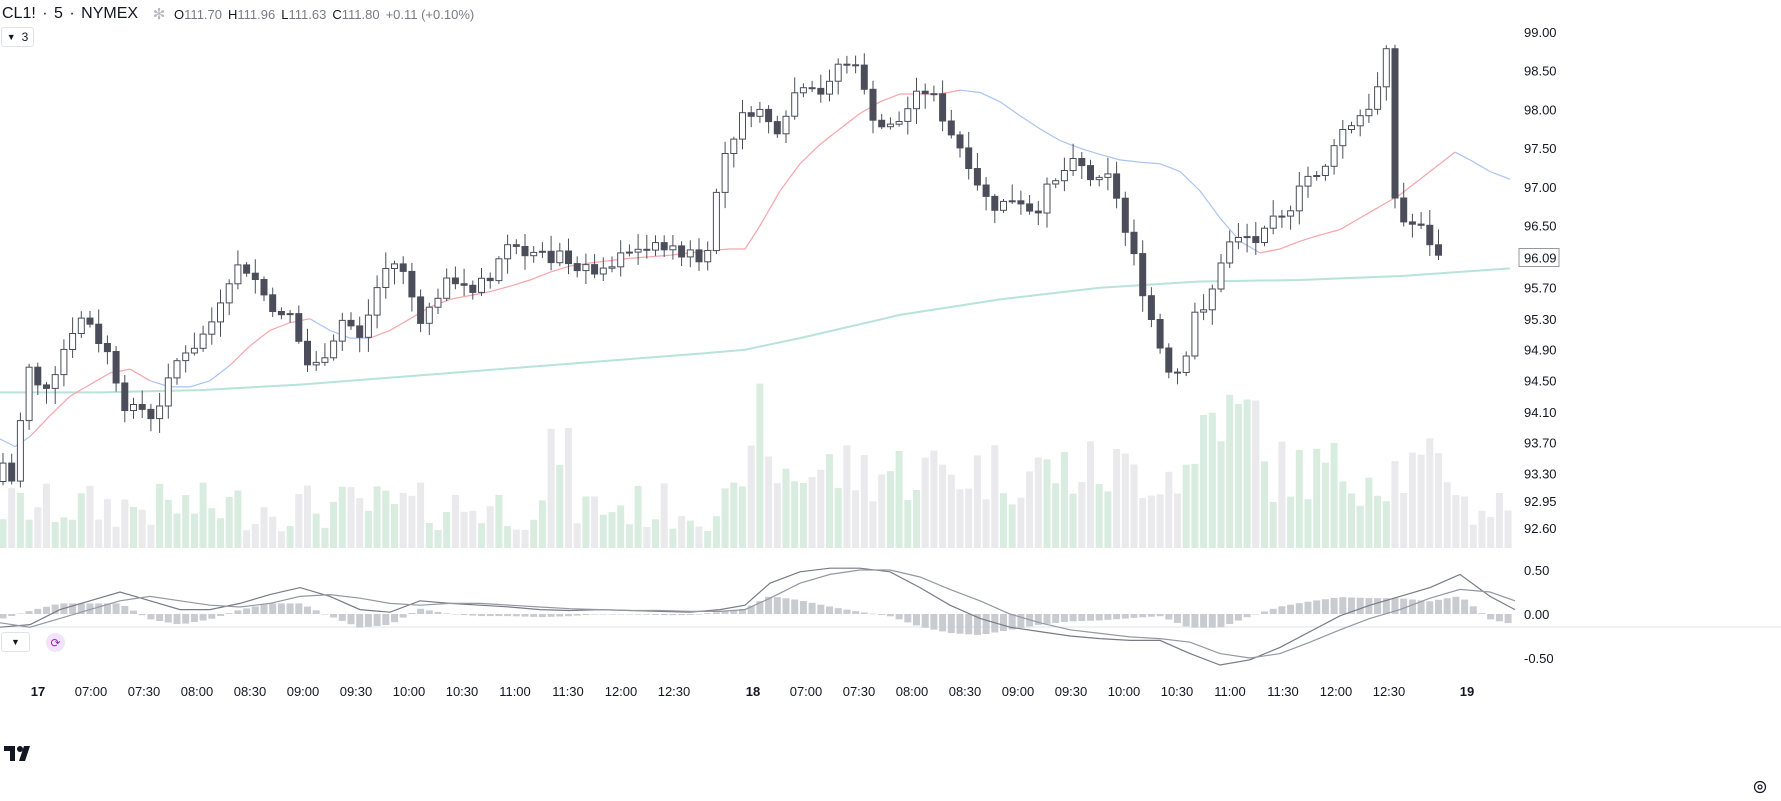 Image resolution: width=1781 pixels, height=801 pixels. Describe the element at coordinates (1071, 691) in the screenshot. I see `time-tick-label: 09:30` at that location.